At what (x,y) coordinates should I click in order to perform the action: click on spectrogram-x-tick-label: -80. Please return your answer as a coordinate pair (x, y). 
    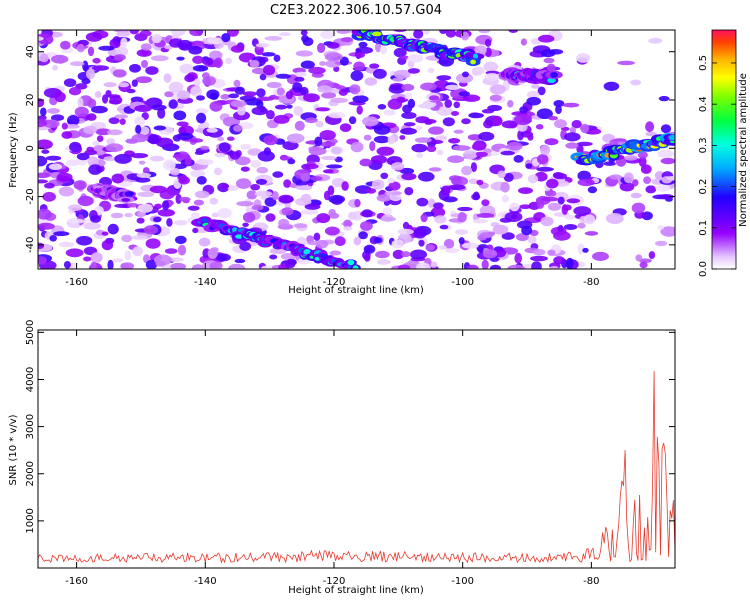
    Looking at the image, I should click on (591, 282).